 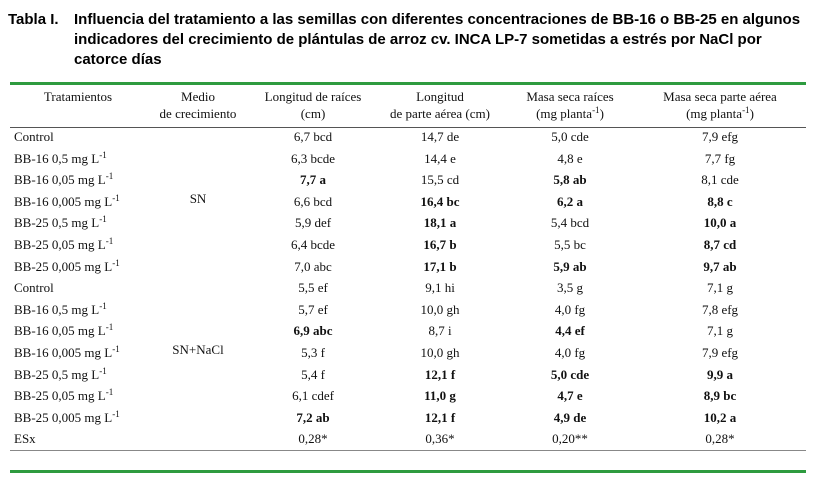 What do you see at coordinates (440, 417) in the screenshot?
I see `value-cell: 12,1 f` at bounding box center [440, 417].